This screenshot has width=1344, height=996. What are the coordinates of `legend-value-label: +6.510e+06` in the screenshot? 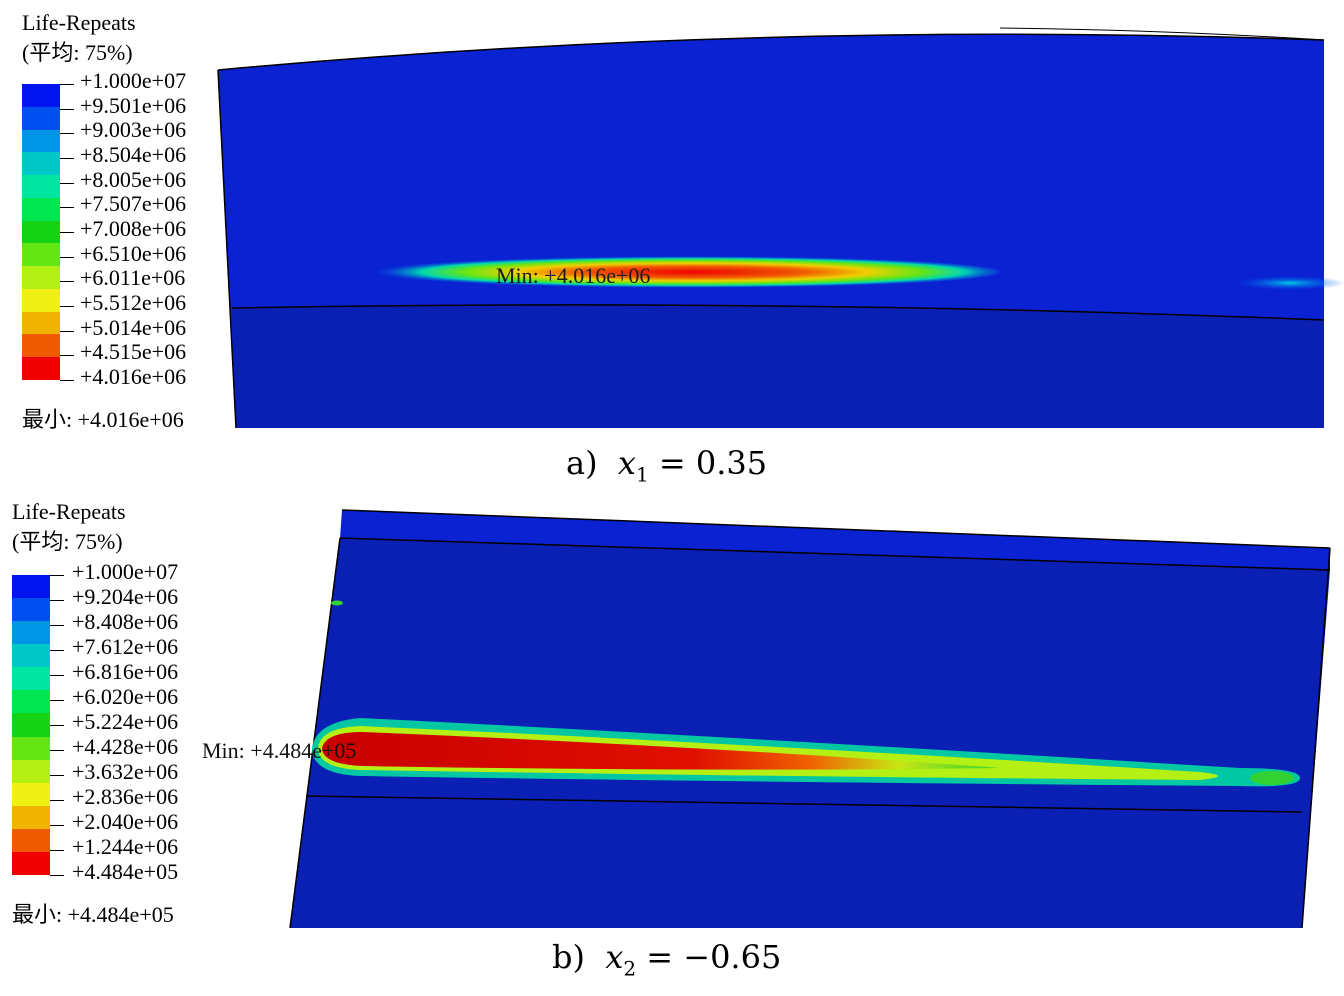 It's located at (133, 253).